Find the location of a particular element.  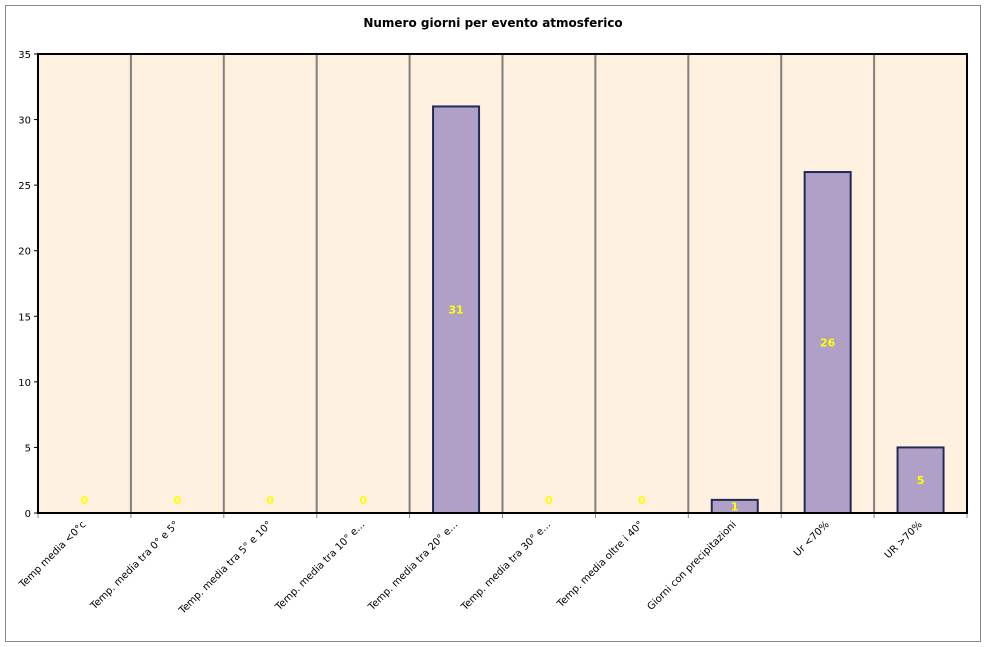

chart-title: Numero giorni per evento atmosferico is located at coordinates (492, 23).